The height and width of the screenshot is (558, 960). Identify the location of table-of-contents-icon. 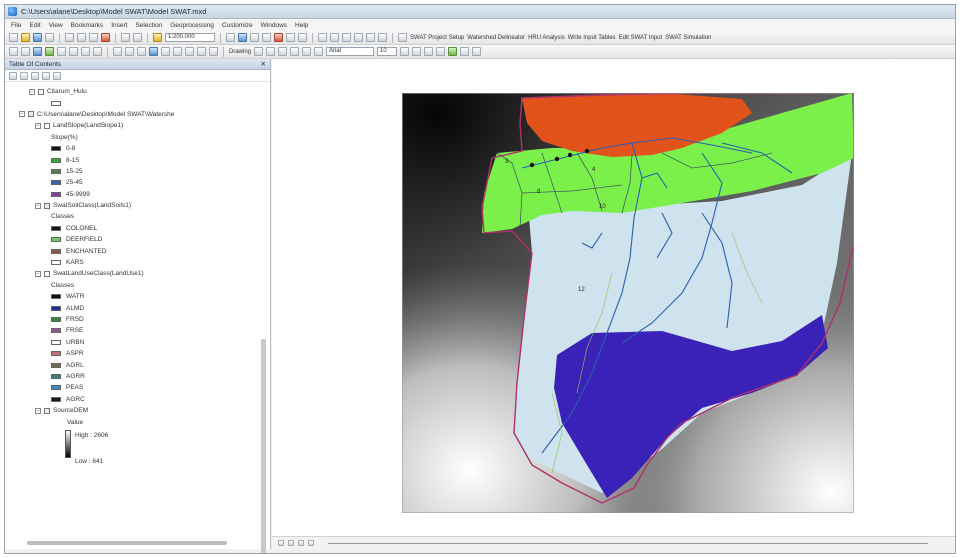
(242, 37).